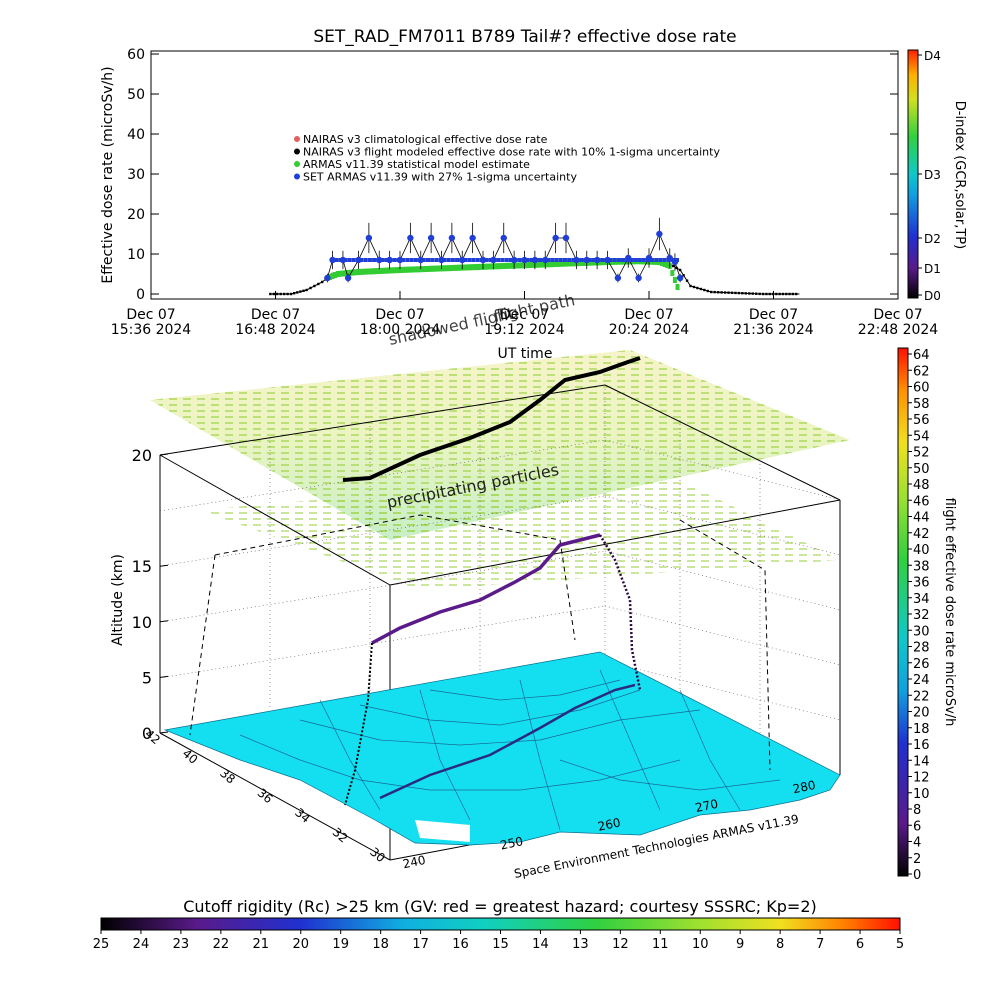 The width and height of the screenshot is (1000, 1000). What do you see at coordinates (609, 824) in the screenshot?
I see `longitude-tick-label: 260` at bounding box center [609, 824].